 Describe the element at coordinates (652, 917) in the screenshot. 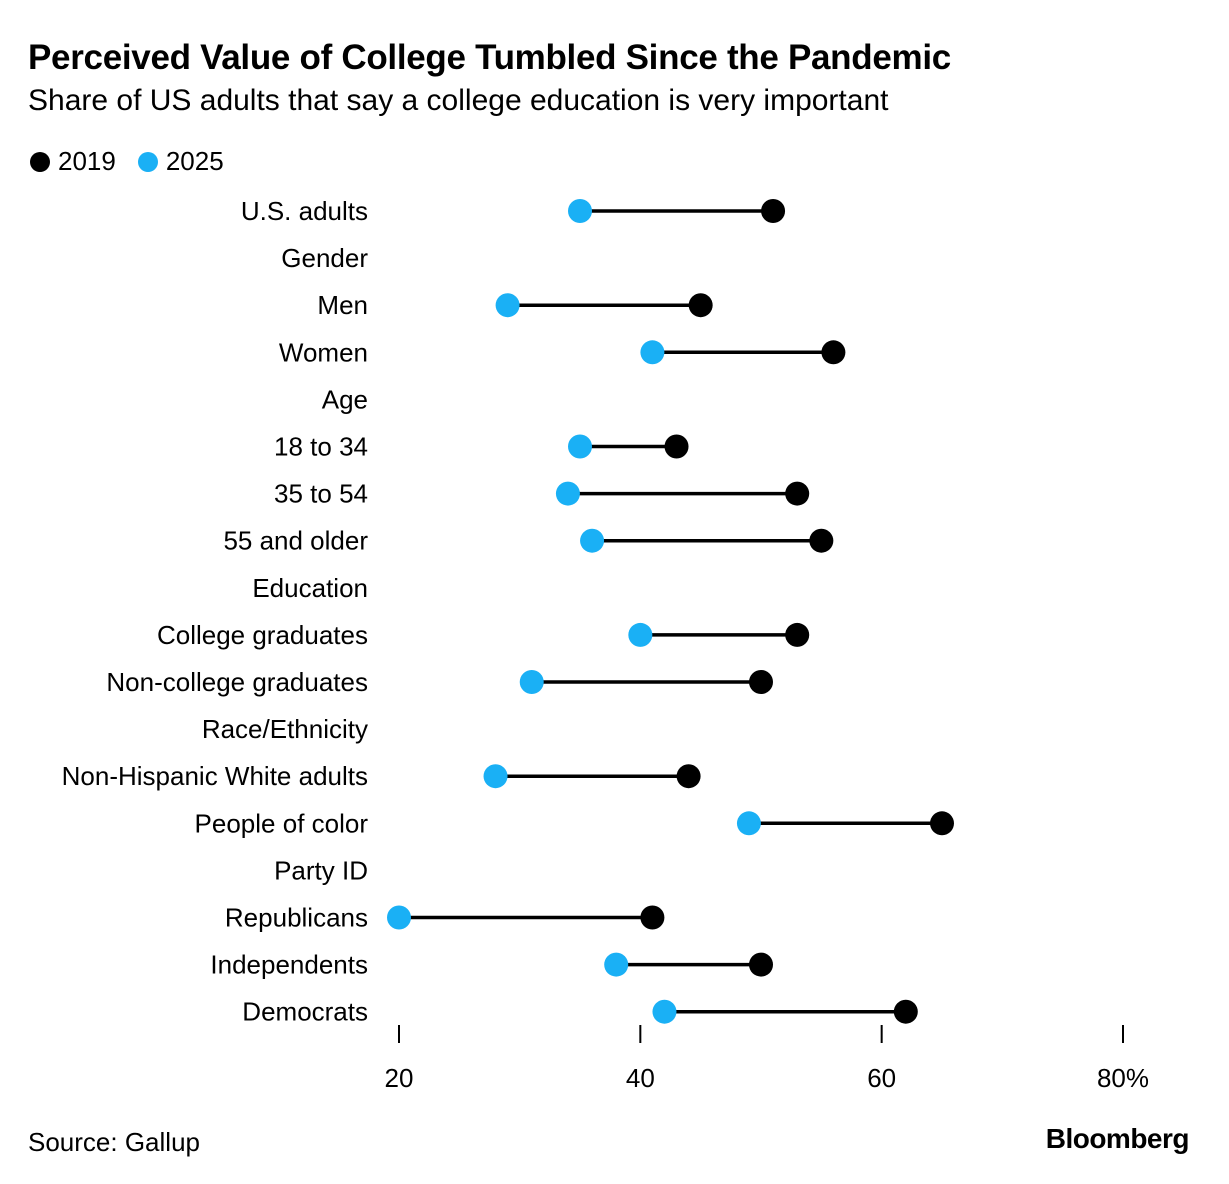

I see `point-2019-republicans` at that location.